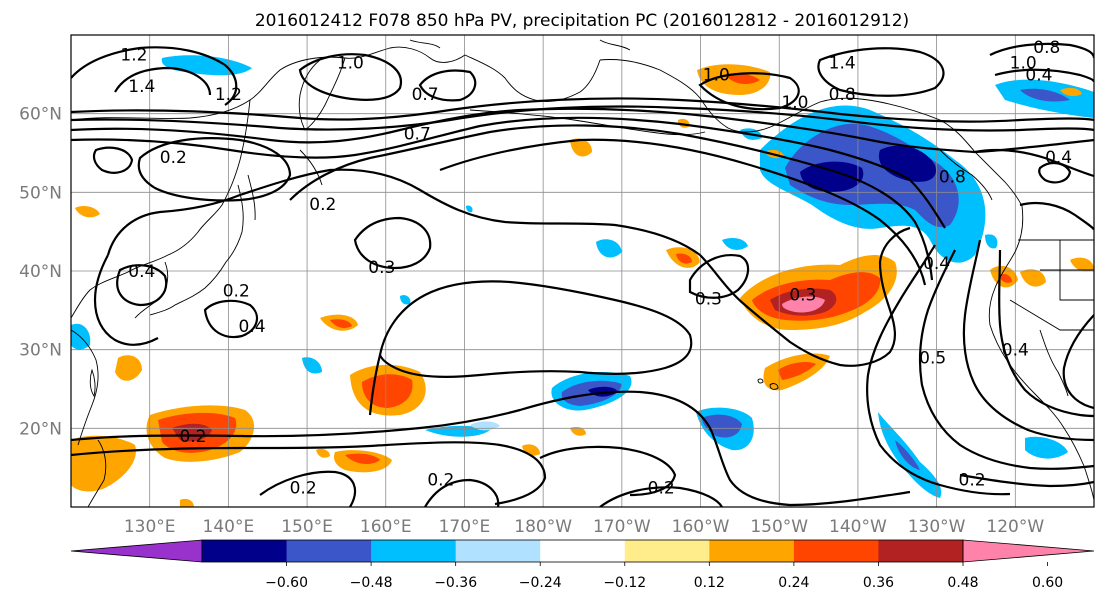  I want to click on latitude-tick-label: 50°N, so click(40, 193).